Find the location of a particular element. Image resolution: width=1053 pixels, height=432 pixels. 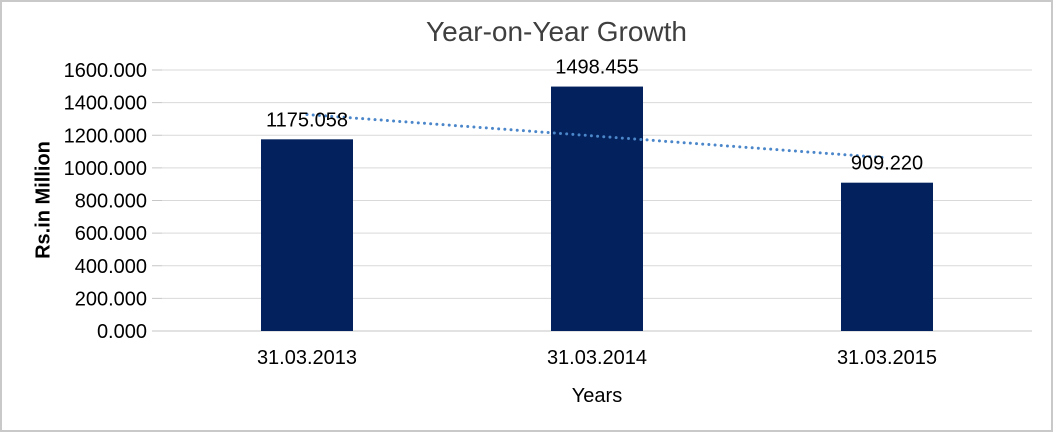

y-axis-title: Rs.in Million is located at coordinates (43, 200).